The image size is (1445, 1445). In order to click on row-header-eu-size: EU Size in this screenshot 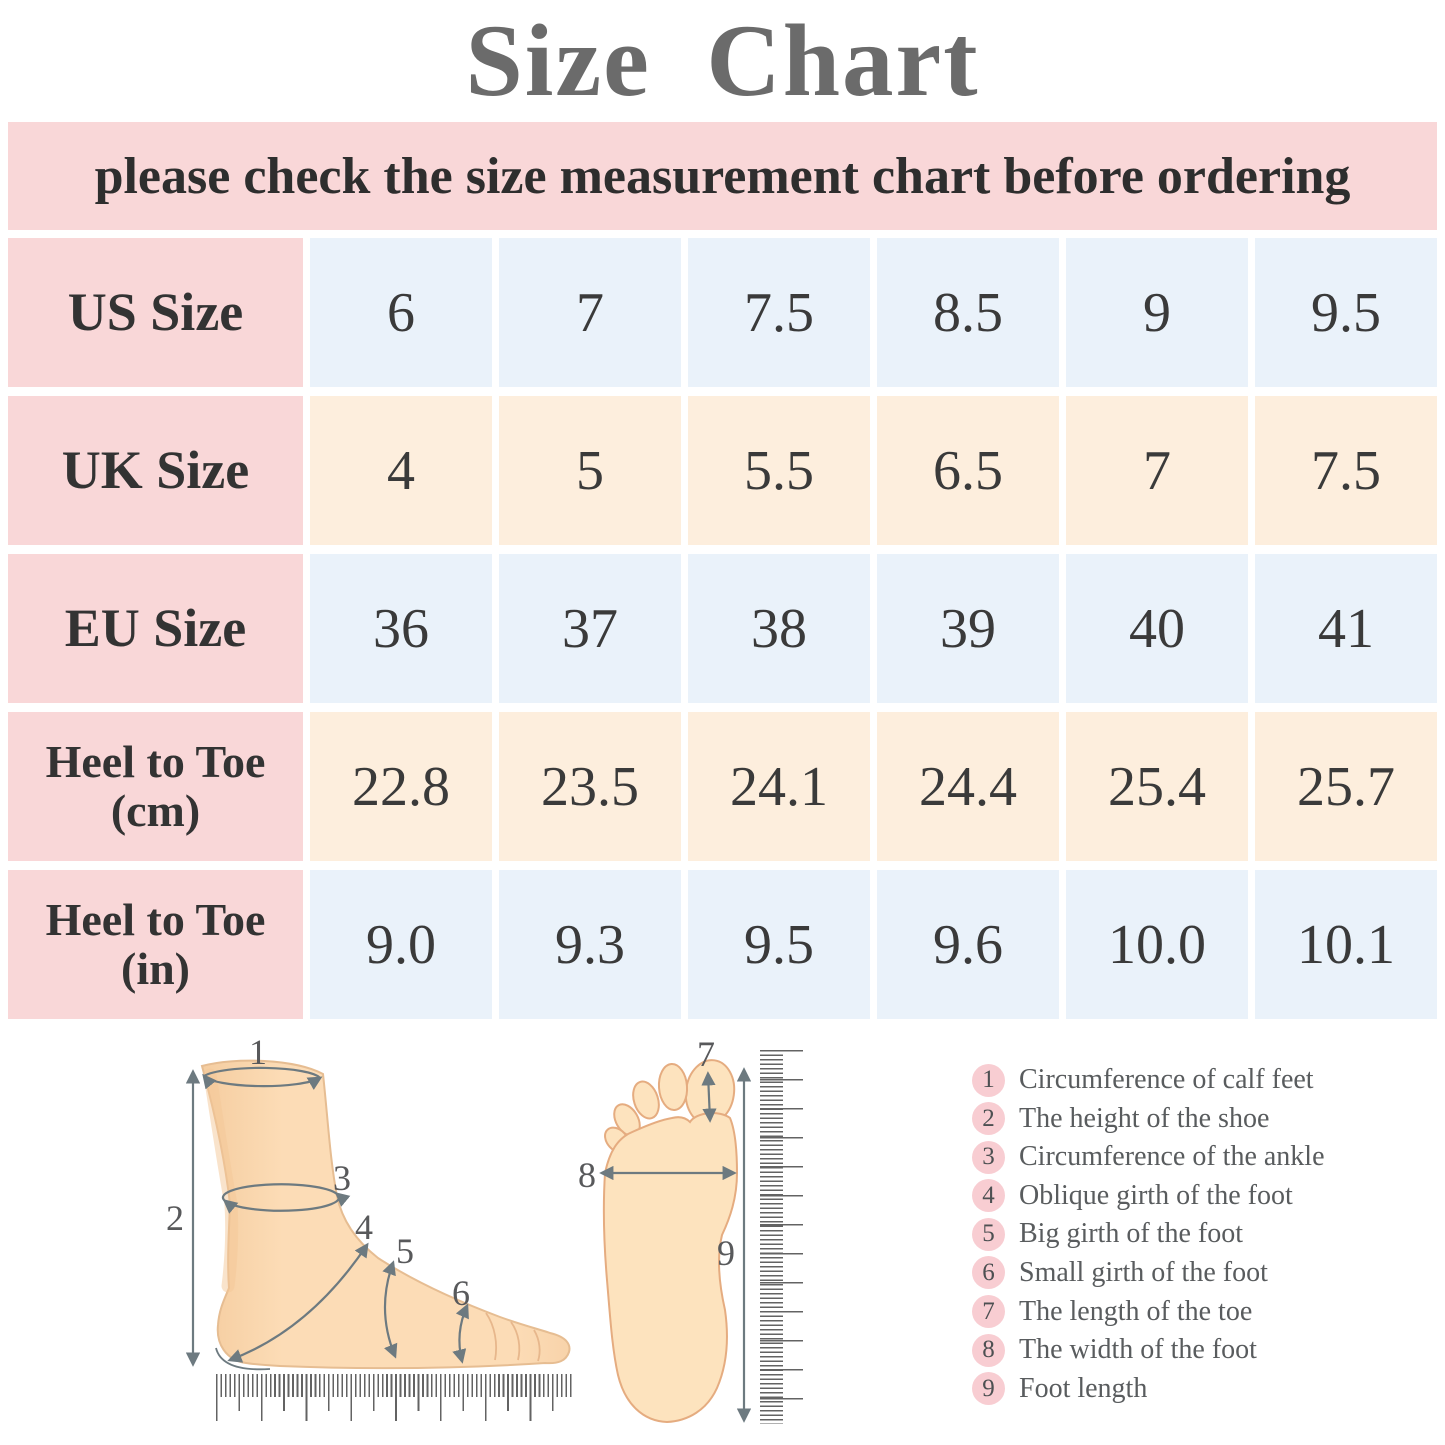, I will do `click(155, 628)`.